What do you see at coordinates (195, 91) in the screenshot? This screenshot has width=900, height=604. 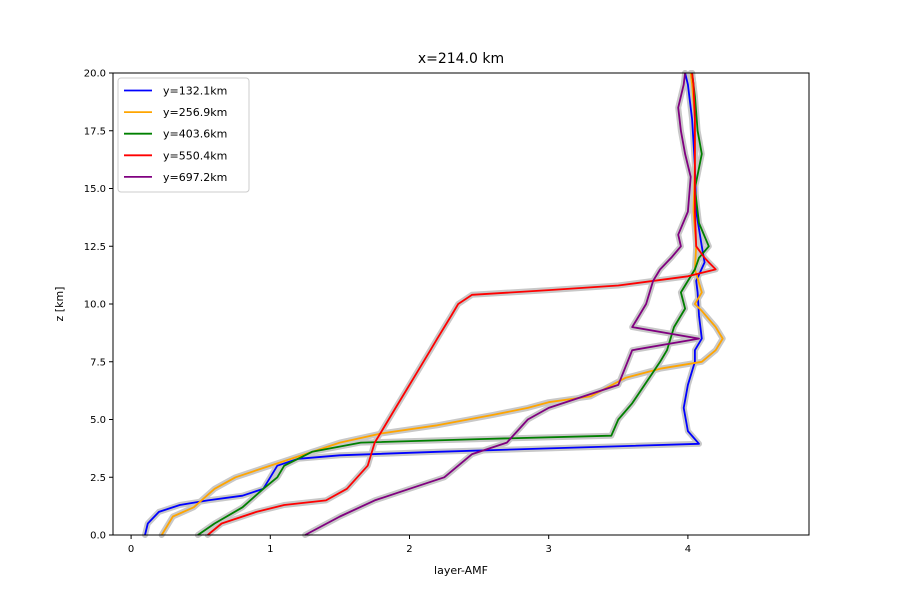 I see `legend-label: y=132.1km` at bounding box center [195, 91].